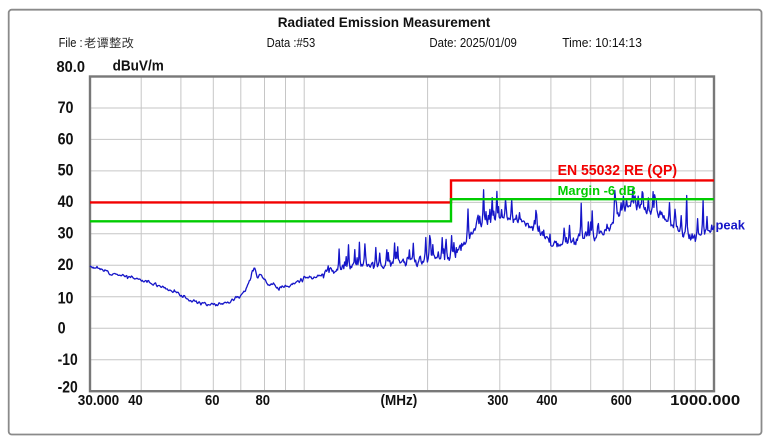 Image resolution: width=769 pixels, height=444 pixels. Describe the element at coordinates (705, 401) in the screenshot. I see `svg-text: 1000.000` at that location.